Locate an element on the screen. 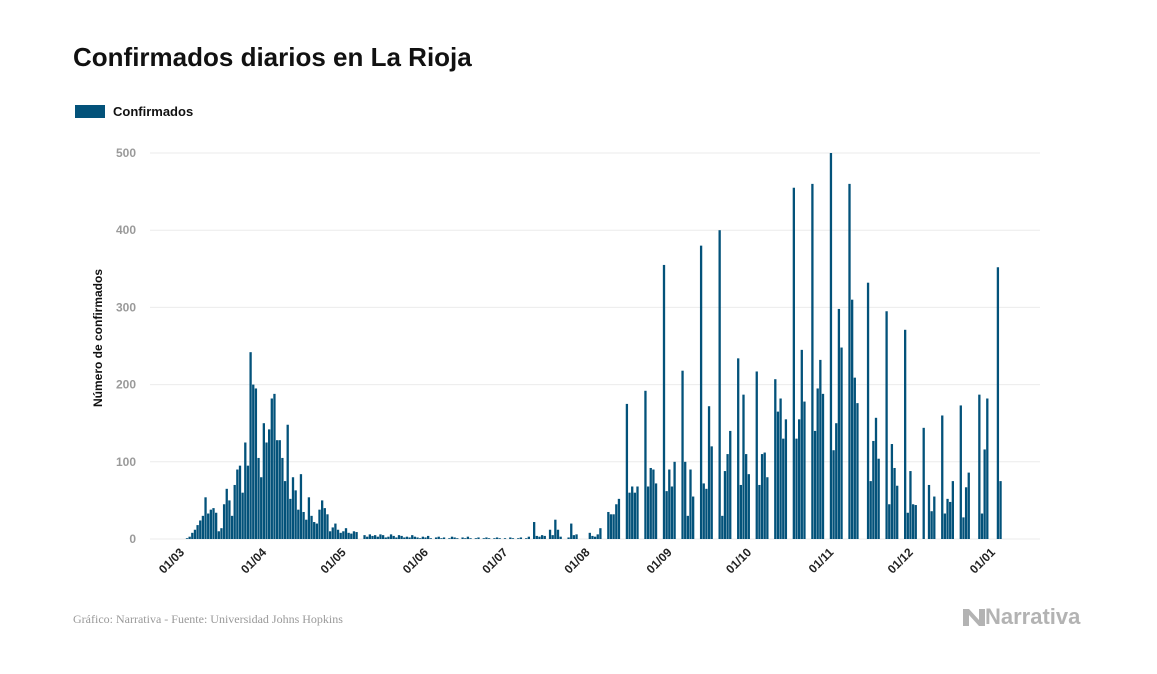 This screenshot has width=1157, height=674. y-axis-label: Número de confirmados is located at coordinates (98, 338).